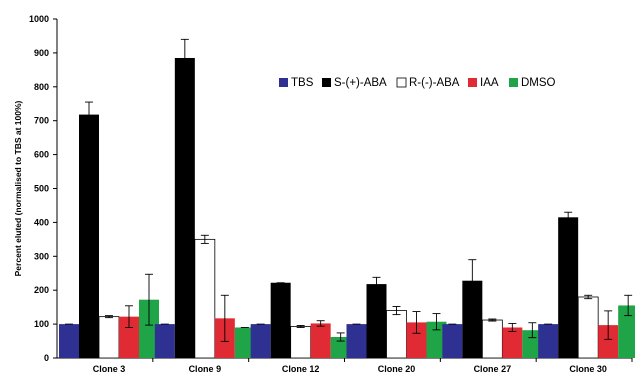  What do you see at coordinates (41, 290) in the screenshot?
I see `y-tick-label: 200` at bounding box center [41, 290].